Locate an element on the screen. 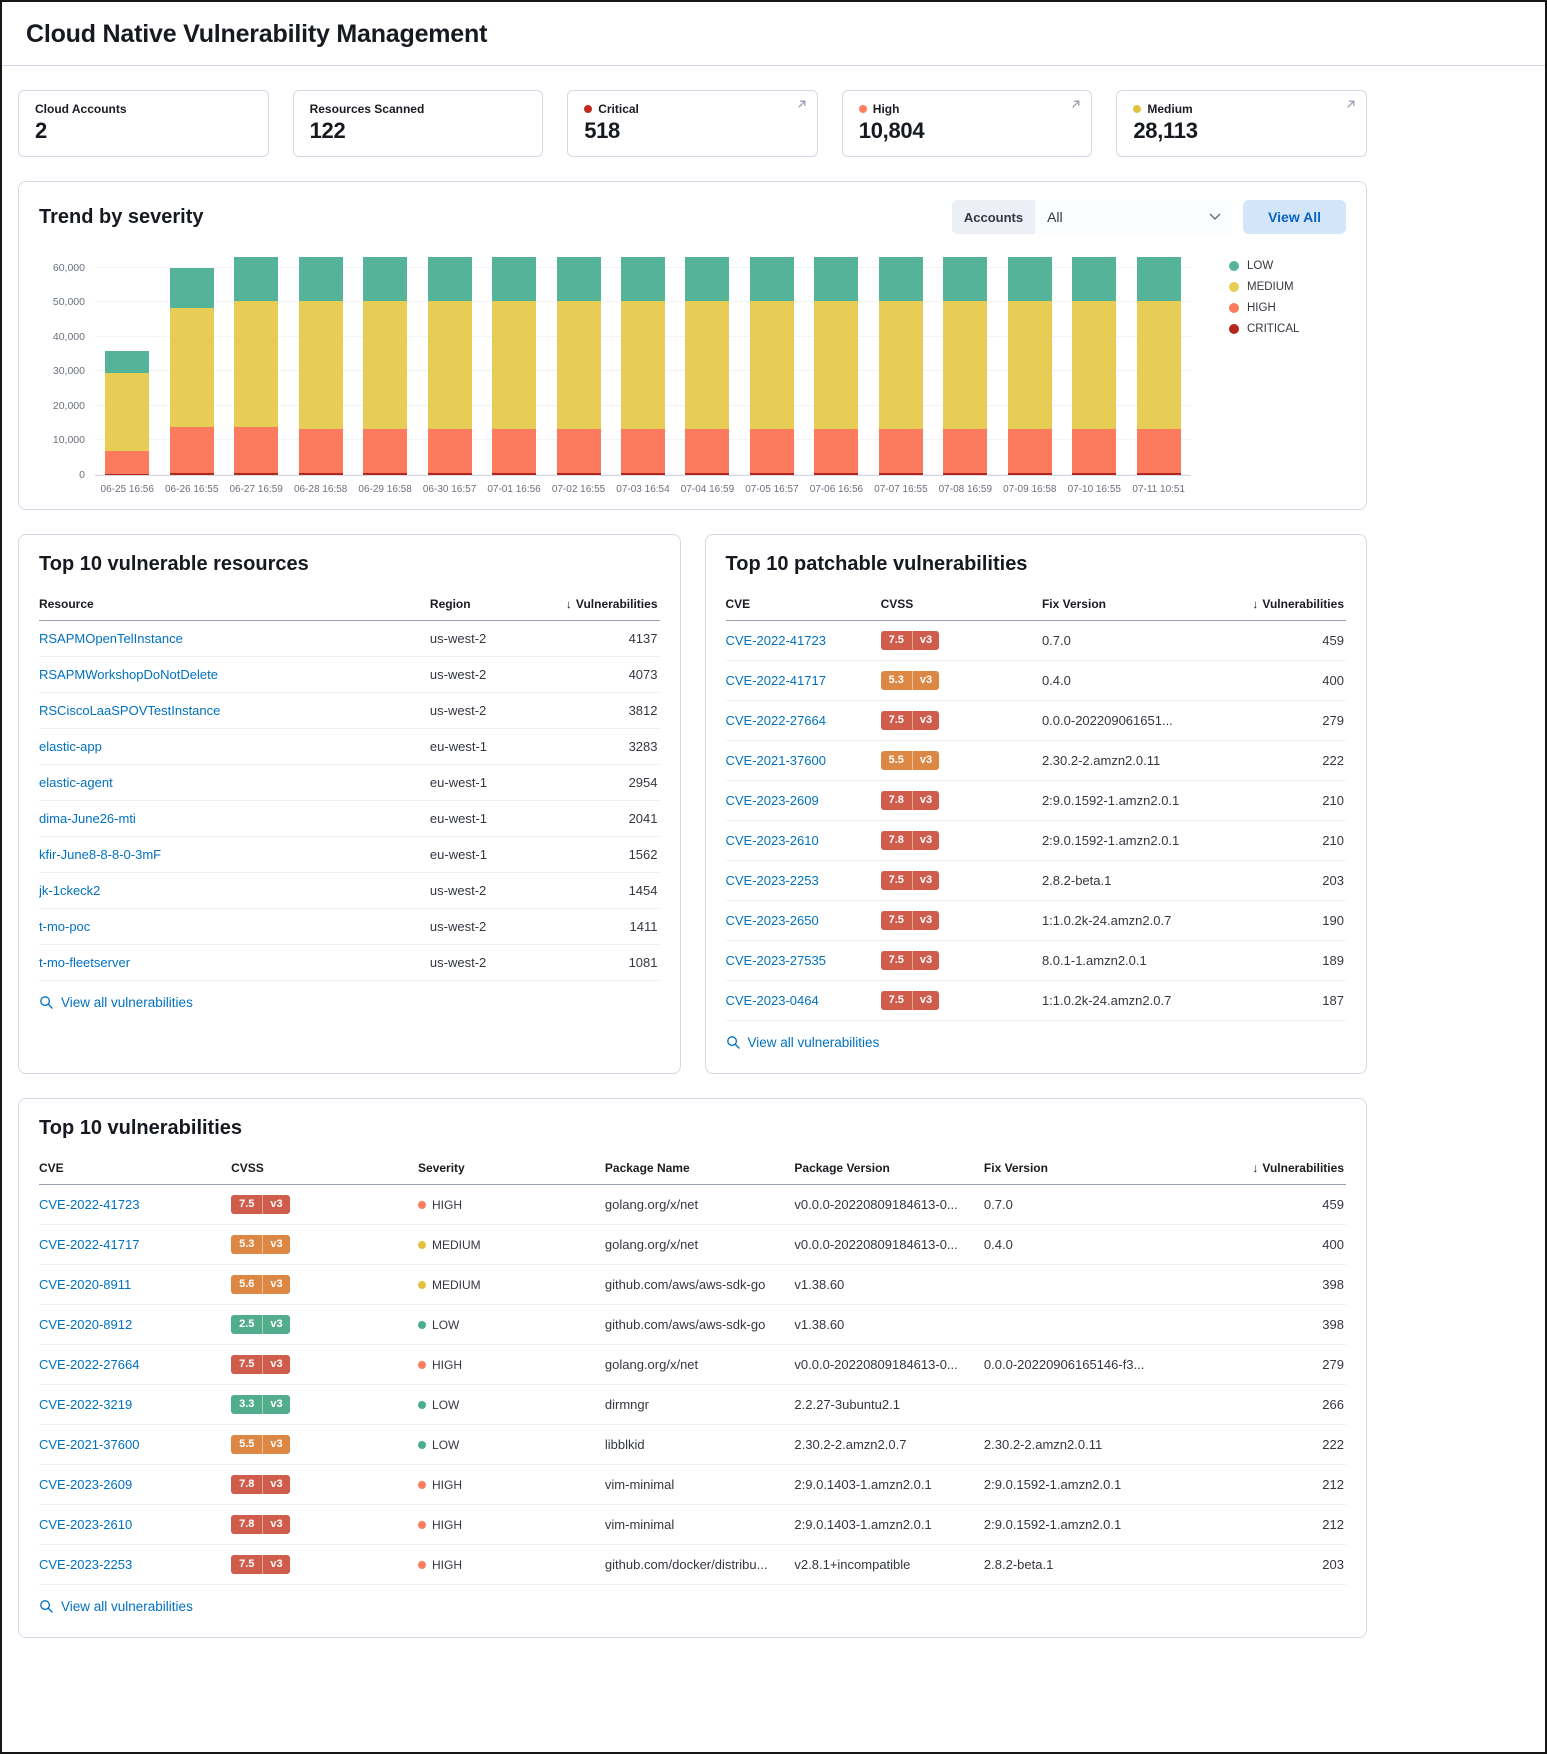 The width and height of the screenshot is (1547, 1754). stat-card-value: 2 is located at coordinates (41, 130).